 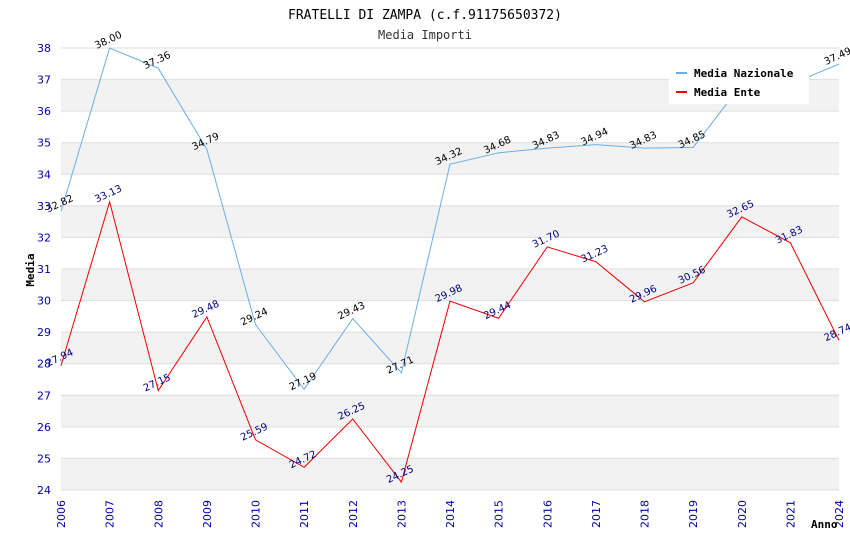 I want to click on y-tick-label: 36, so click(x=44, y=111).